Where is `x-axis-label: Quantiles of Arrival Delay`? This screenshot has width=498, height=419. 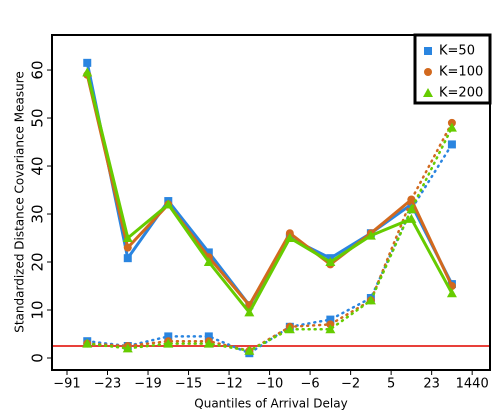 x-axis-label: Quantiles of Arrival Delay is located at coordinates (270, 404).